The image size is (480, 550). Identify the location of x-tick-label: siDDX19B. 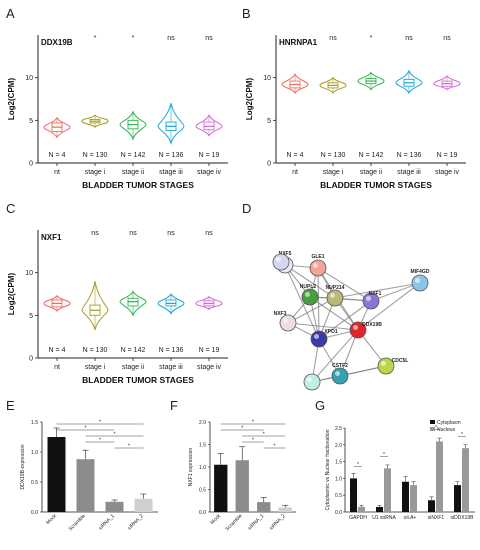
(462, 518).